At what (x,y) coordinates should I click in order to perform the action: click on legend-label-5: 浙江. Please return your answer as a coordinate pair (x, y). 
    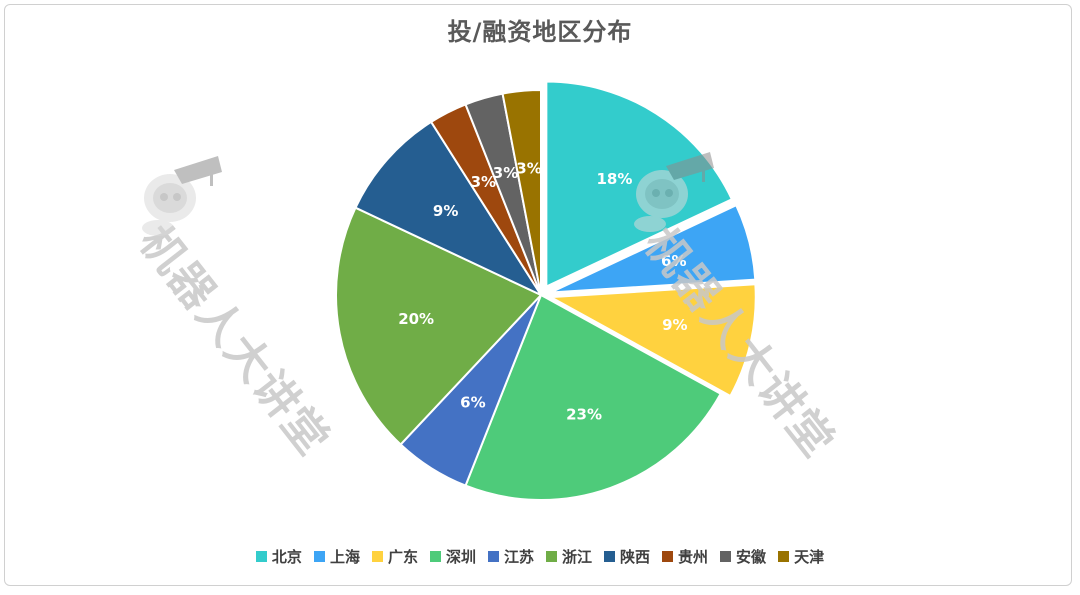
    Looking at the image, I should click on (577, 557).